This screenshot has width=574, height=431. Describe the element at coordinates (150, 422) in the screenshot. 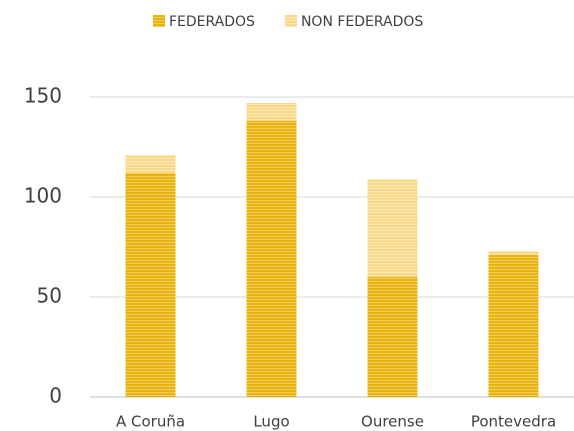

I see `x-tick-label: A Coruña` at that location.